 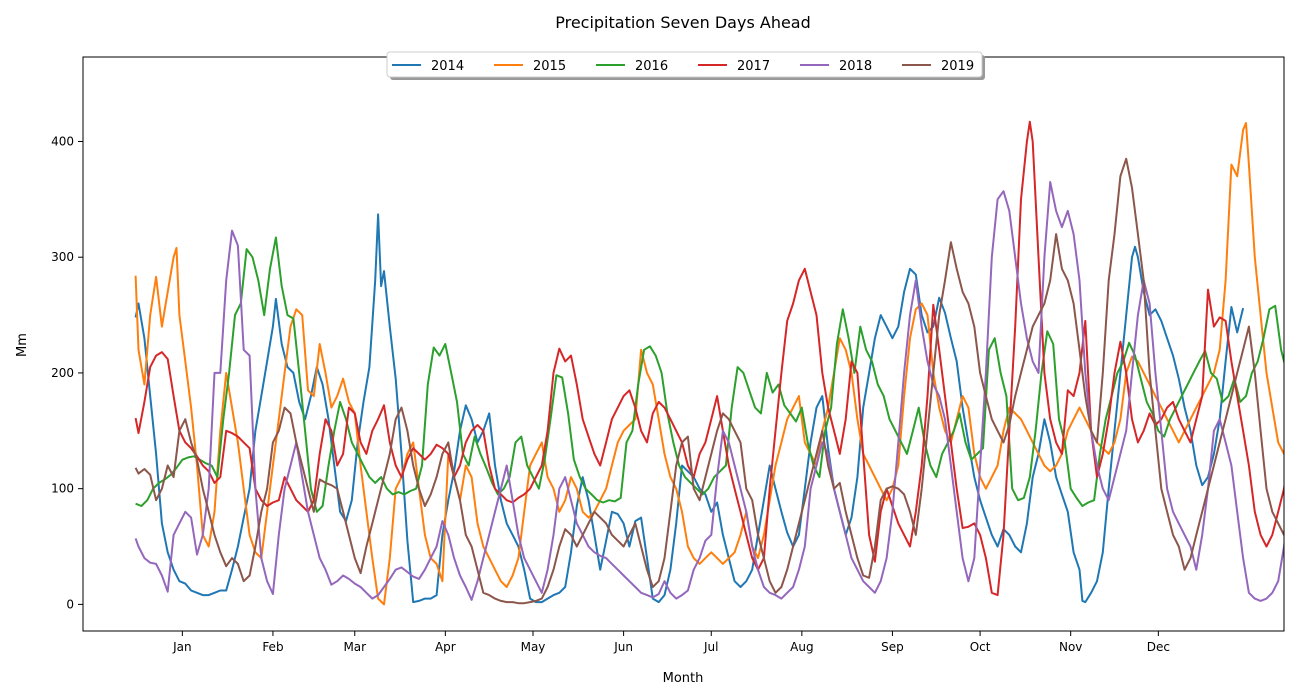 What do you see at coordinates (651, 66) in the screenshot?
I see `legend-label-2016: 2016` at bounding box center [651, 66].